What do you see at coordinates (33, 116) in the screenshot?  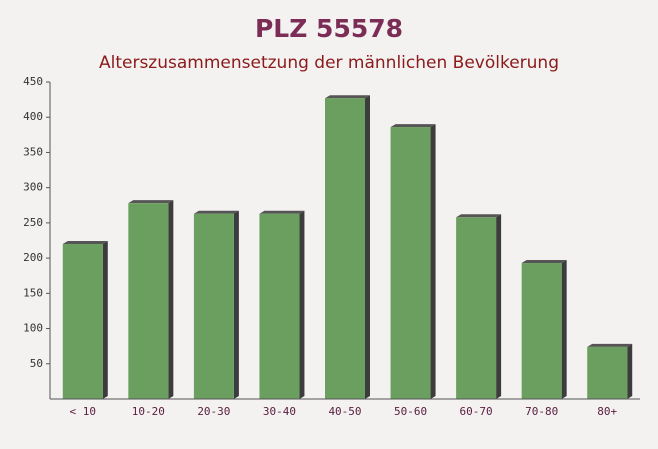 I see `y-tick-label: 400` at bounding box center [33, 116].